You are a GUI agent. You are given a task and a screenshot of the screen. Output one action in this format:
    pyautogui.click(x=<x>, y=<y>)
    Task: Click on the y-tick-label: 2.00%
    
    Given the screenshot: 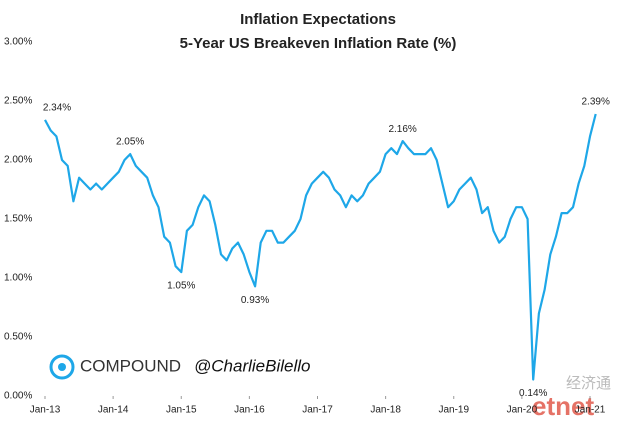 What is the action you would take?
    pyautogui.click(x=18, y=160)
    